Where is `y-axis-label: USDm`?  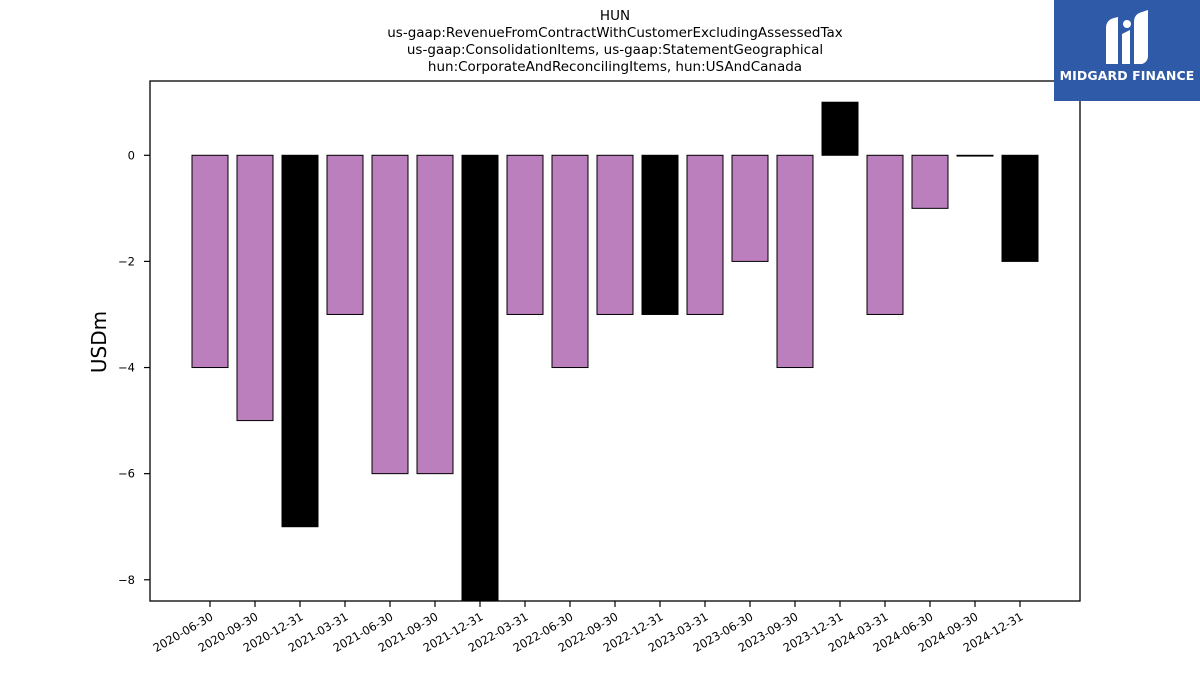 y-axis-label: USDm is located at coordinates (99, 342).